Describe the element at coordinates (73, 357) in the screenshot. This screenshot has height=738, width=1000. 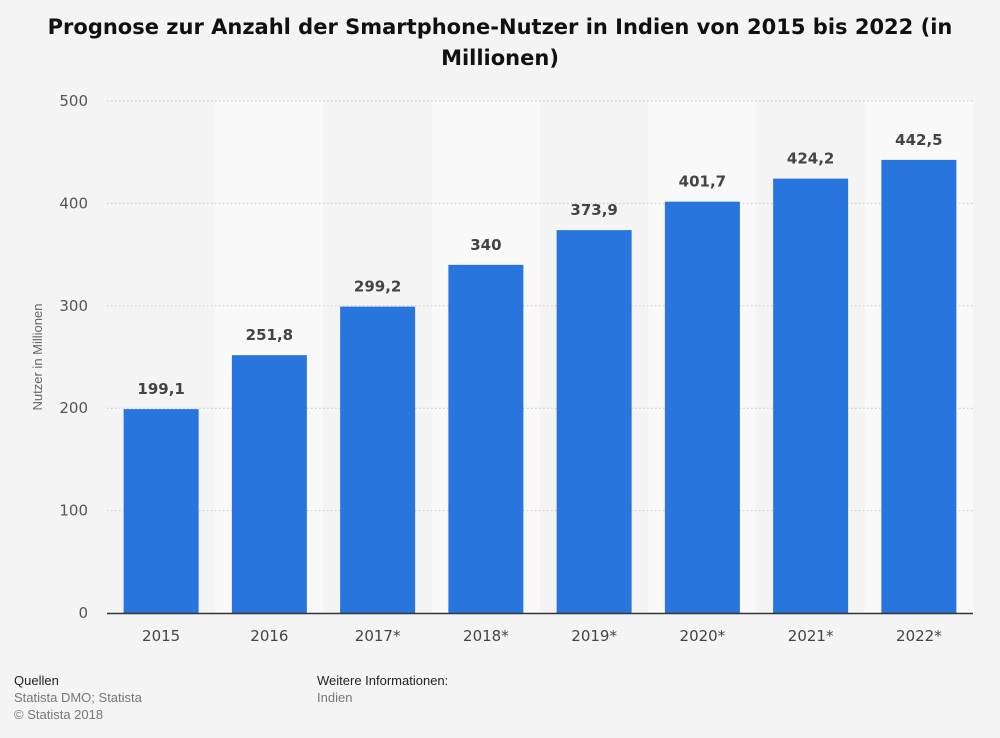
I see `y-axis-ticks: 0 100 200 300 400 500` at that location.